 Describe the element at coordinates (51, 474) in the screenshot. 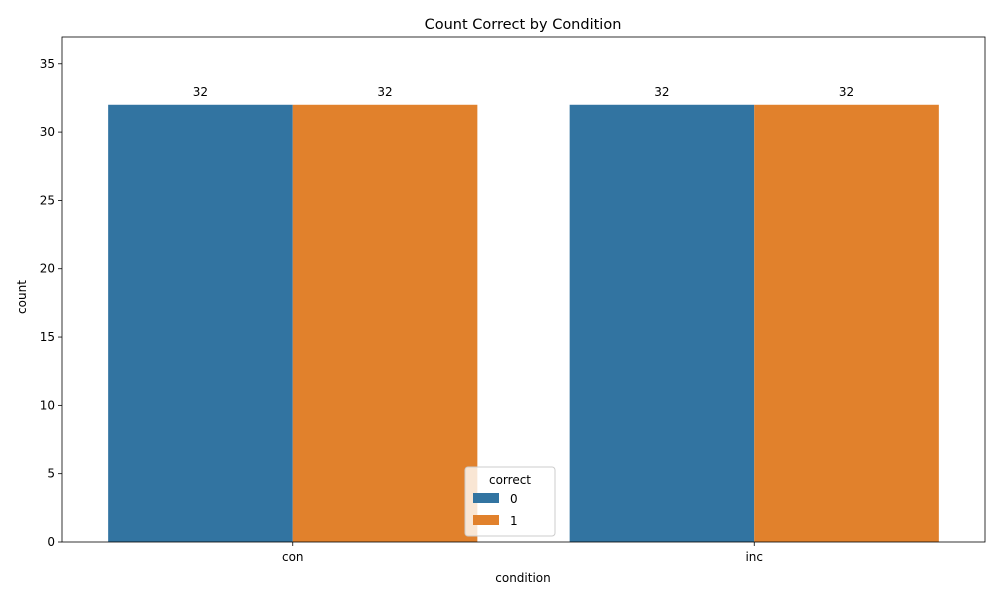

I see `y-tick-label: 5` at that location.